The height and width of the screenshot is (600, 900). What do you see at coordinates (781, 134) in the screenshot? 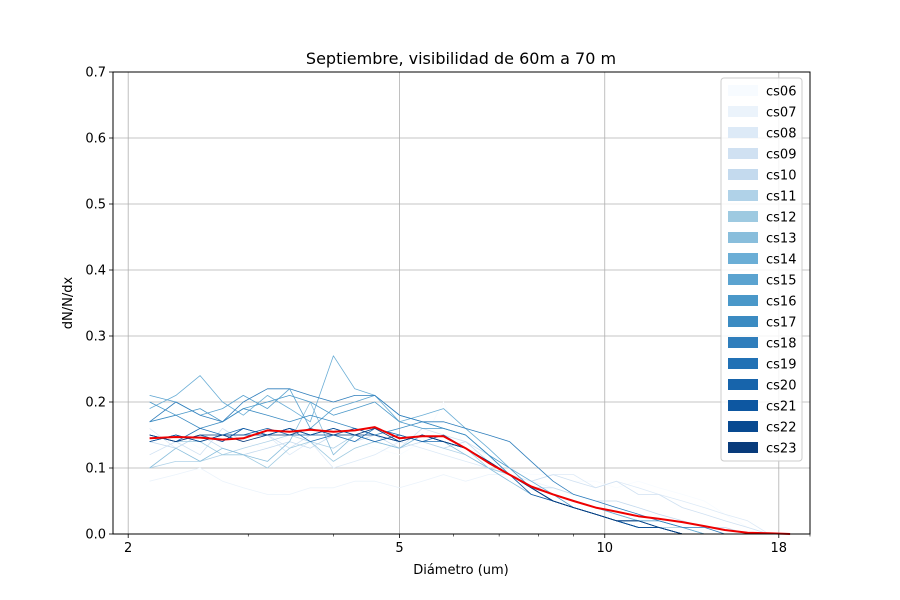
I see `legend-label: cs08` at bounding box center [781, 134].